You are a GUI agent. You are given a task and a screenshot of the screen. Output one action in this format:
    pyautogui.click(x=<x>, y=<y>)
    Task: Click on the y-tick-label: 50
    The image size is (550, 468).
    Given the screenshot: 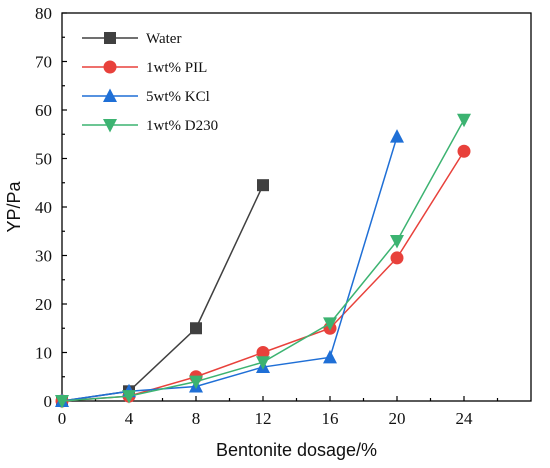 What is the action you would take?
    pyautogui.click(x=43, y=159)
    